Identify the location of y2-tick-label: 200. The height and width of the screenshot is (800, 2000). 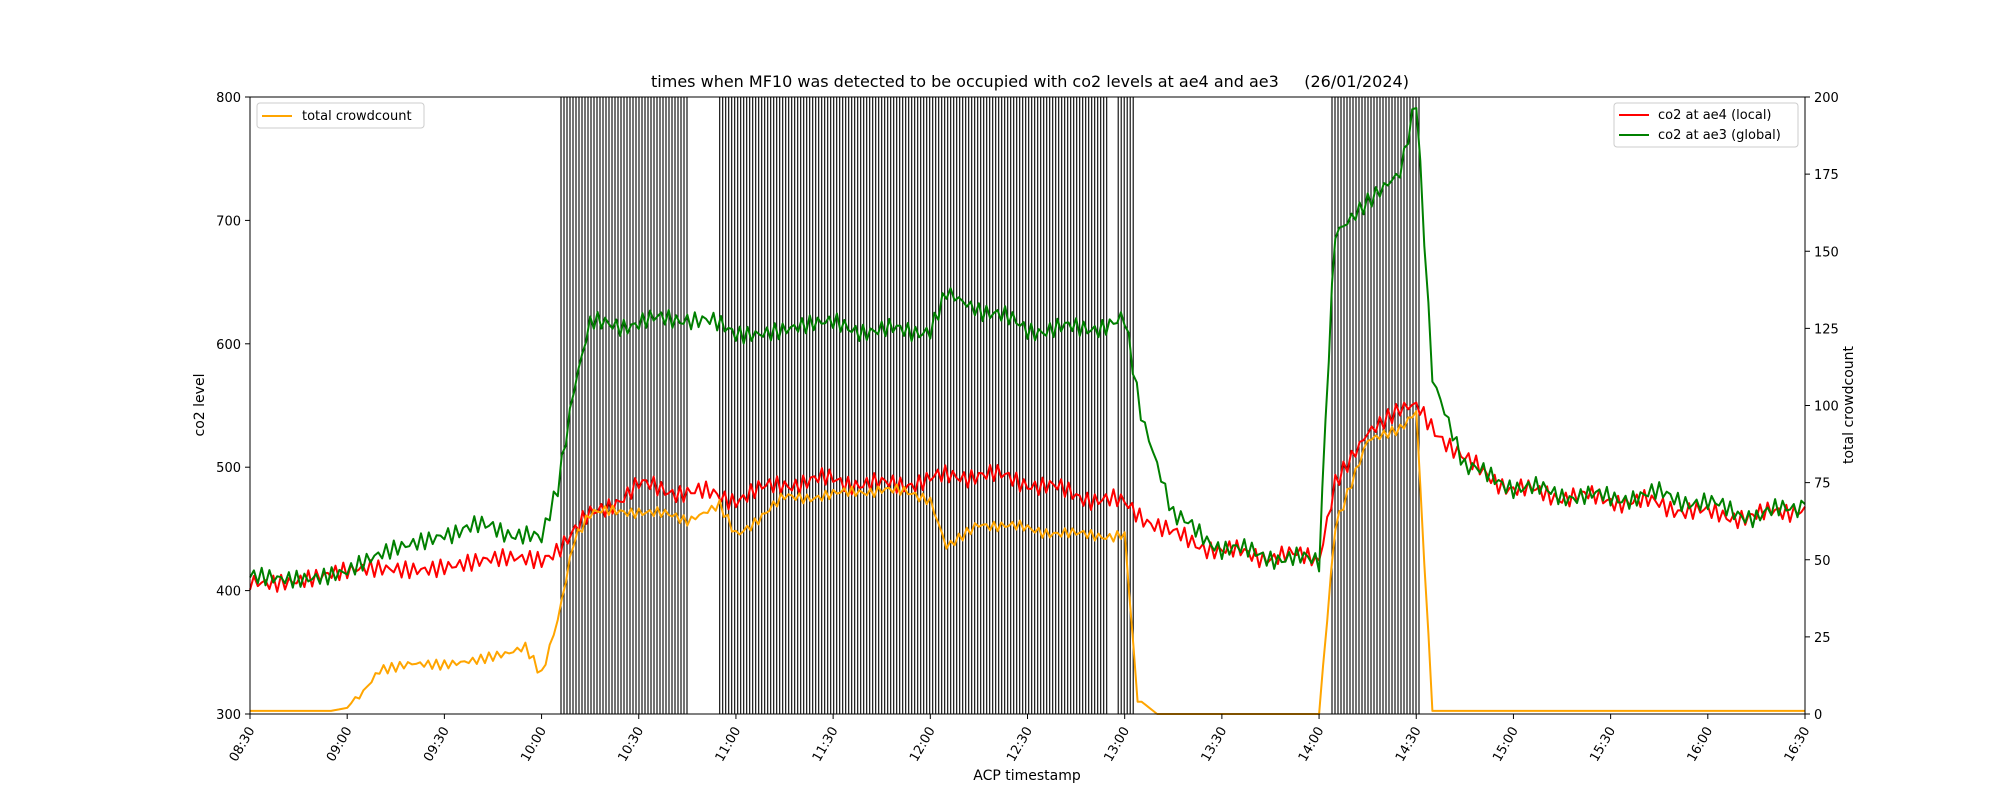
(1826, 98).